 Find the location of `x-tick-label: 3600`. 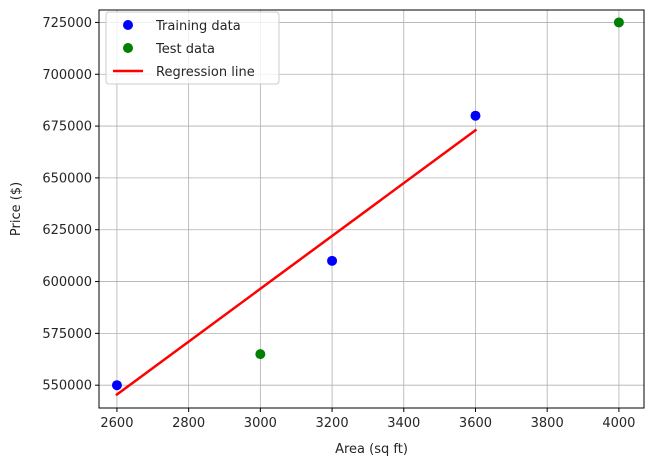

x-tick-label: 3600 is located at coordinates (475, 423).